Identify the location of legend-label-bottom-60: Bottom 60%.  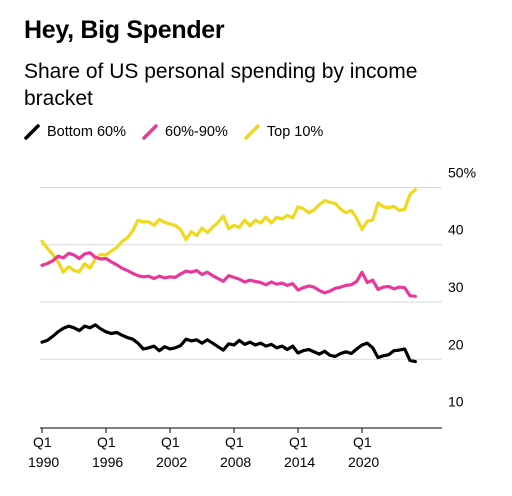
(86, 132).